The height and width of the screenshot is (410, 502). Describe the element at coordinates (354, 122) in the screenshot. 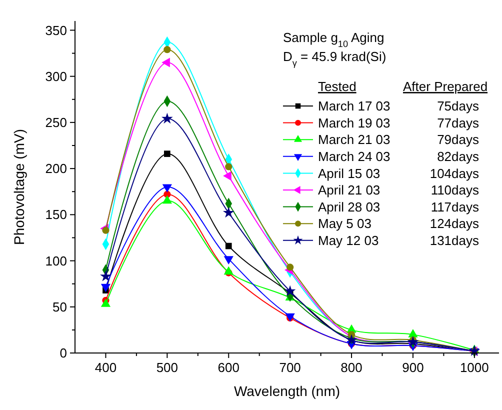

I see `legend-label: March 19 03` at that location.